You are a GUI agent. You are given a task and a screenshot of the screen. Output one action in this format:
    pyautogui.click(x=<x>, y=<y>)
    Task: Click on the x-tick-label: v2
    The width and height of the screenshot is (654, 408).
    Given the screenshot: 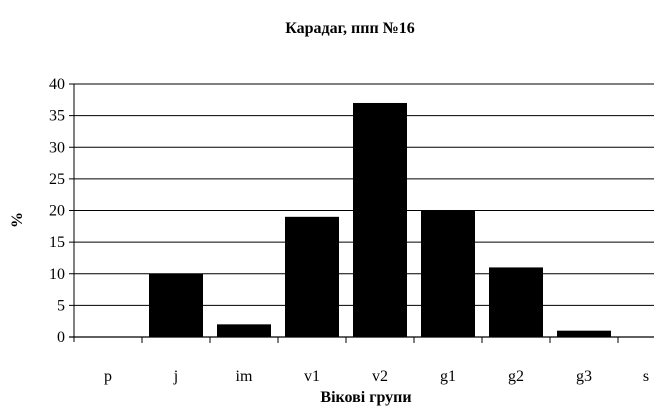 What is the action you would take?
    pyautogui.click(x=380, y=376)
    